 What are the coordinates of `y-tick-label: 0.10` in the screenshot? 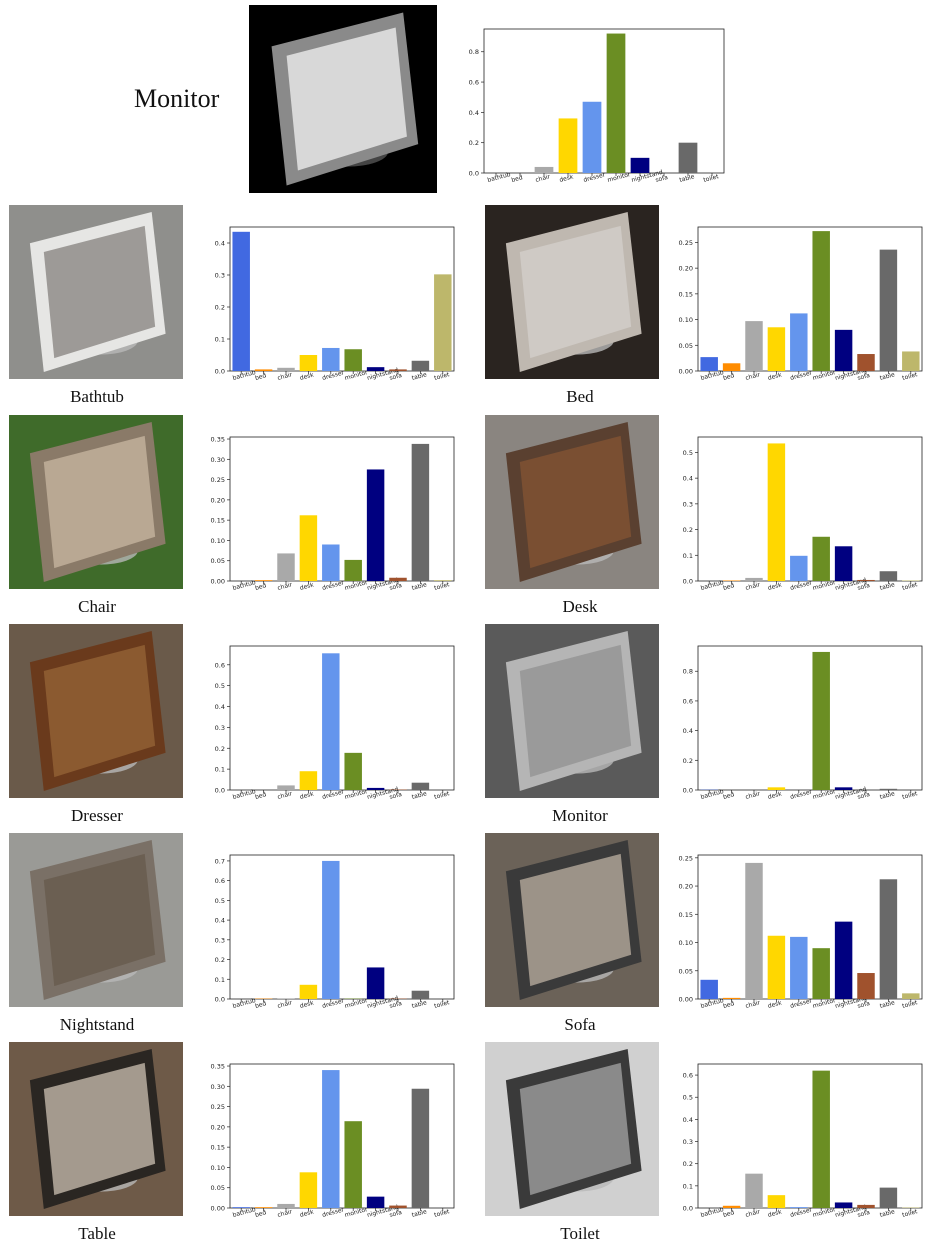 It's located at (686, 320).